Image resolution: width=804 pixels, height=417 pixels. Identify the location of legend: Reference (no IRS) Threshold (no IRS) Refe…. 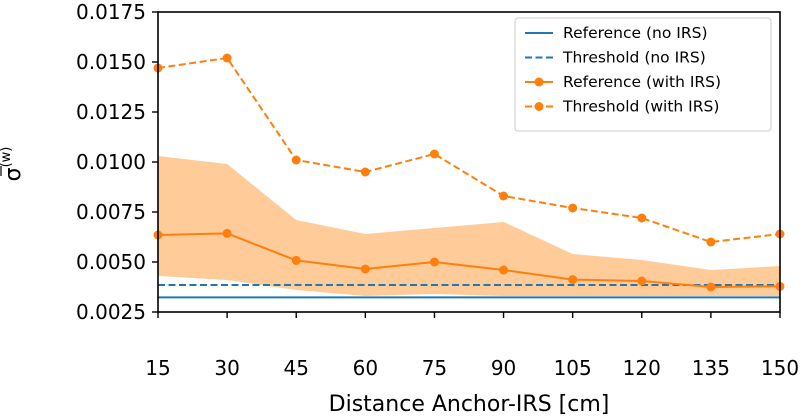
(643, 74).